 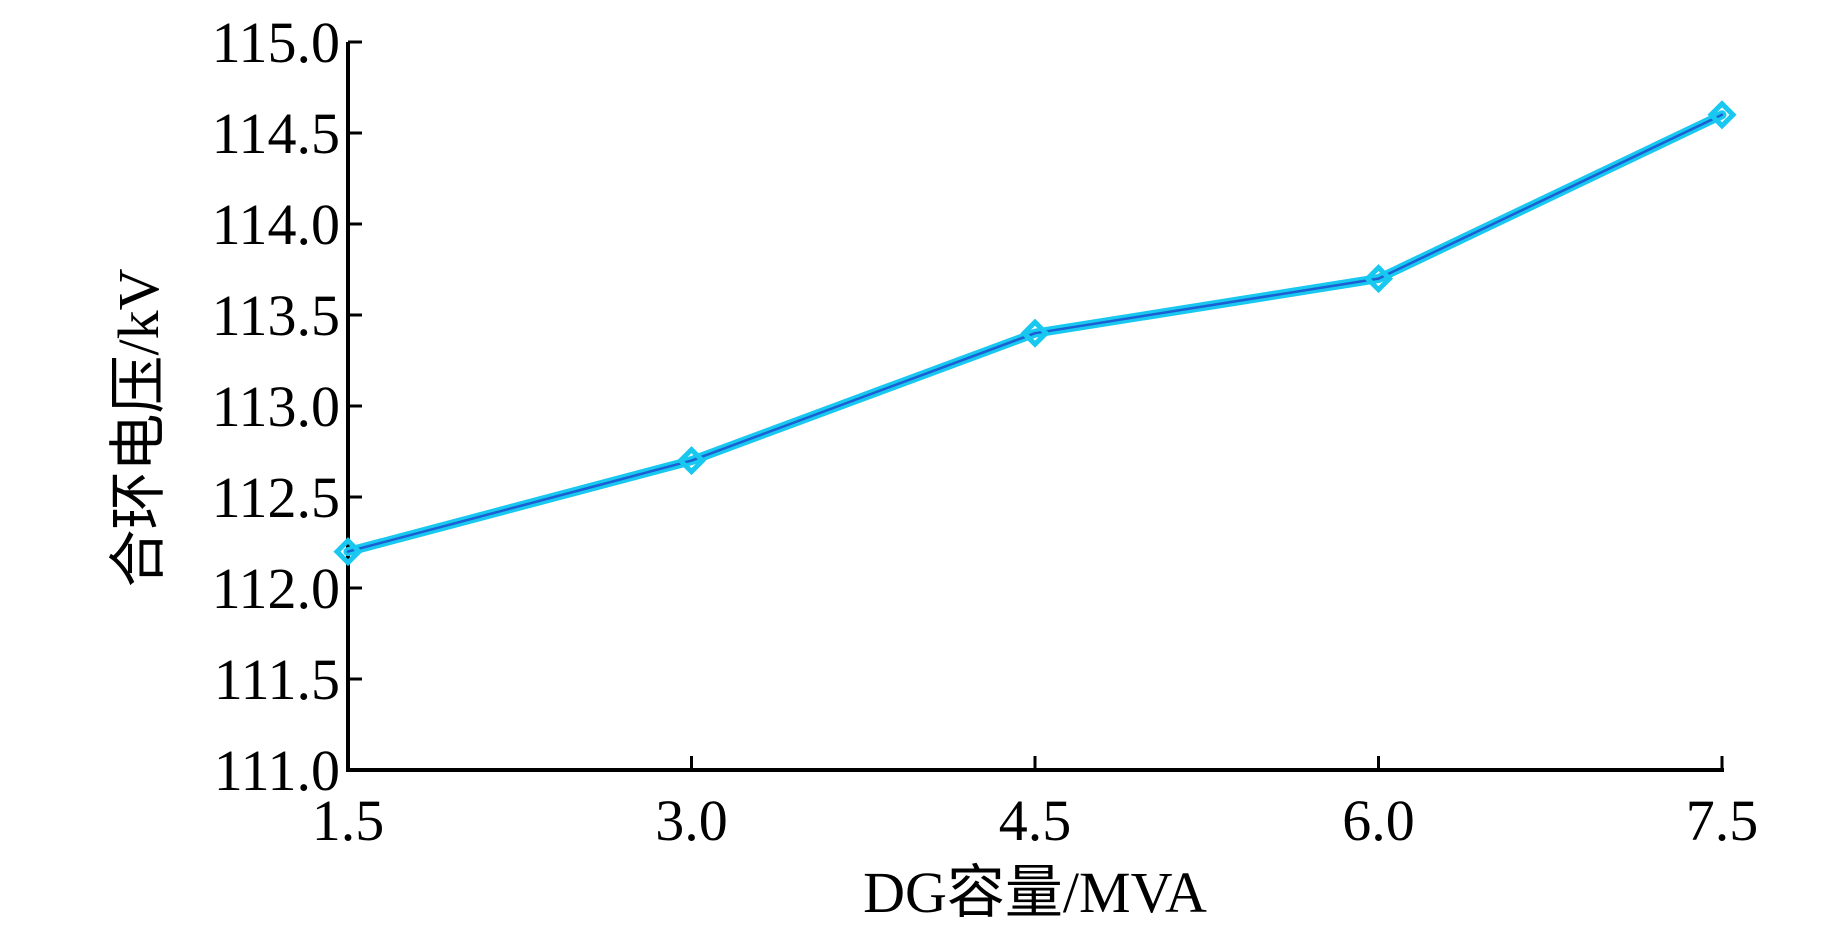 I want to click on x-tick-label: 4.5, so click(x=1035, y=820).